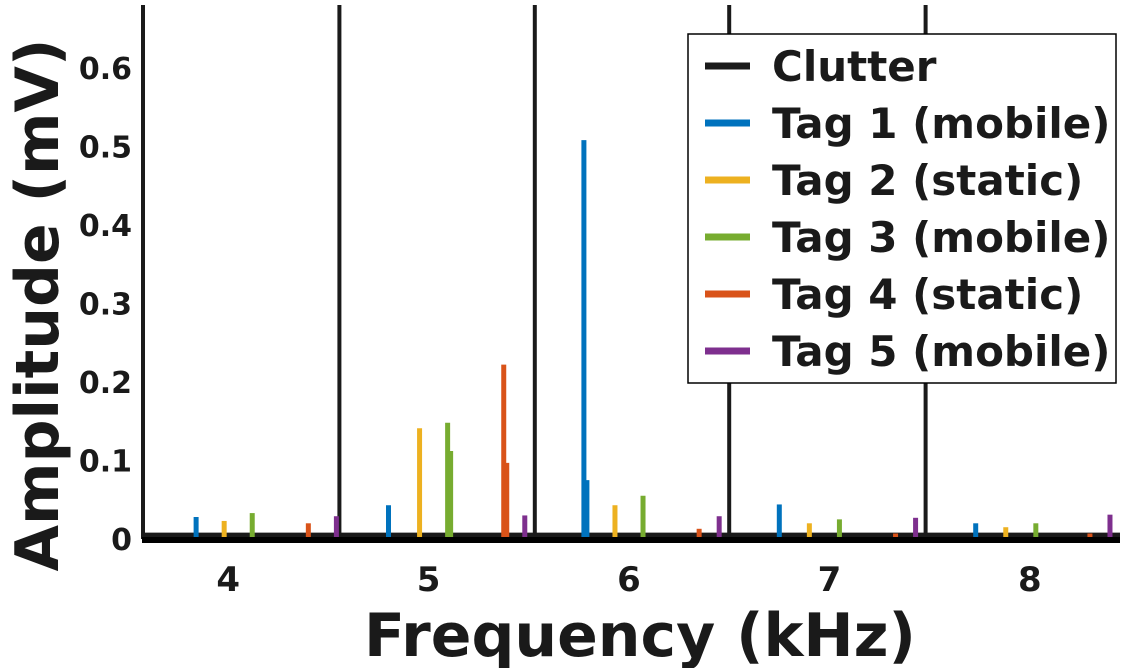  Describe the element at coordinates (830, 580) in the screenshot. I see `x-tick-label: 7` at that location.